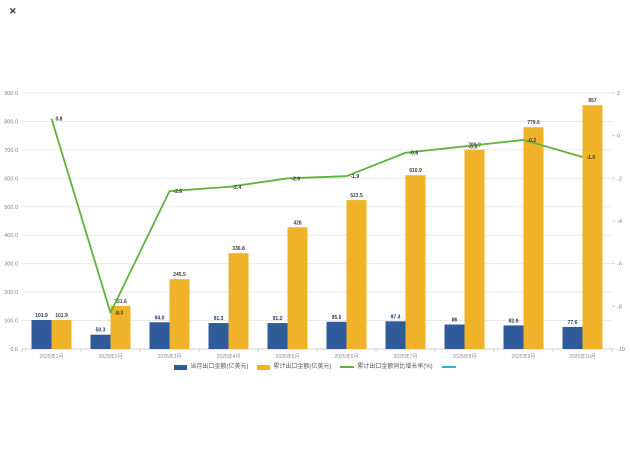 This screenshot has height=472, width=630. I want to click on corner-mark-icon: ✕, so click(13, 11).